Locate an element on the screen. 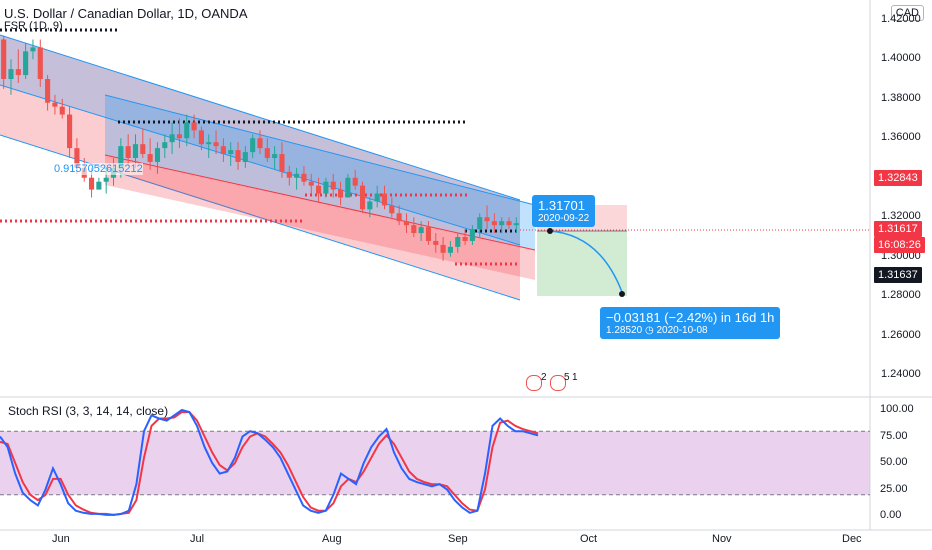 The height and width of the screenshot is (550, 932). economic-events: 2 5 1 is located at coordinates (552, 382).